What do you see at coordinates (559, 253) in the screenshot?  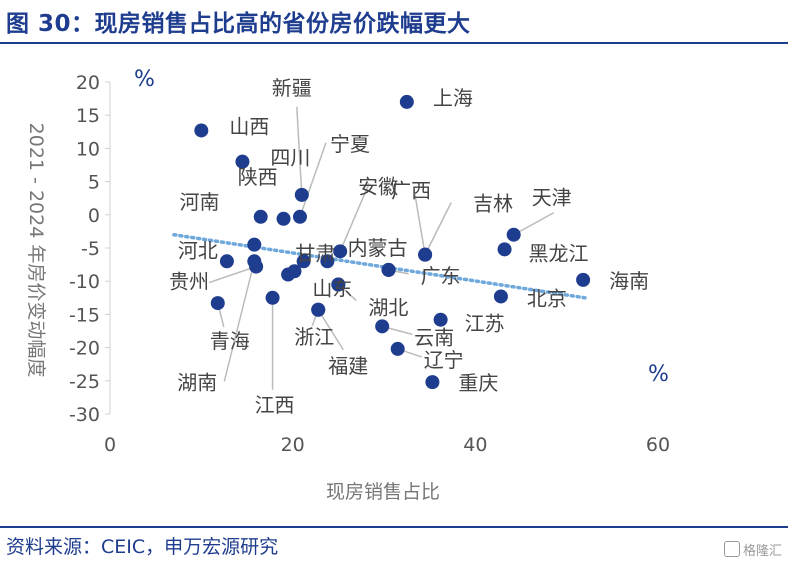 I see `point-label: 黑龙江` at bounding box center [559, 253].